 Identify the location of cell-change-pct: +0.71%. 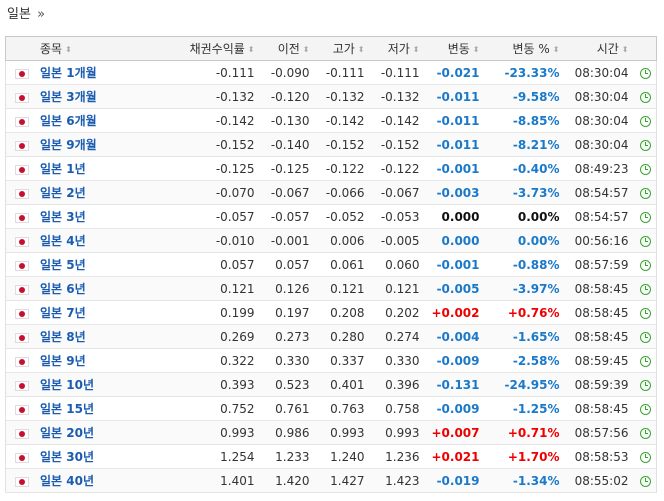
(525, 432).